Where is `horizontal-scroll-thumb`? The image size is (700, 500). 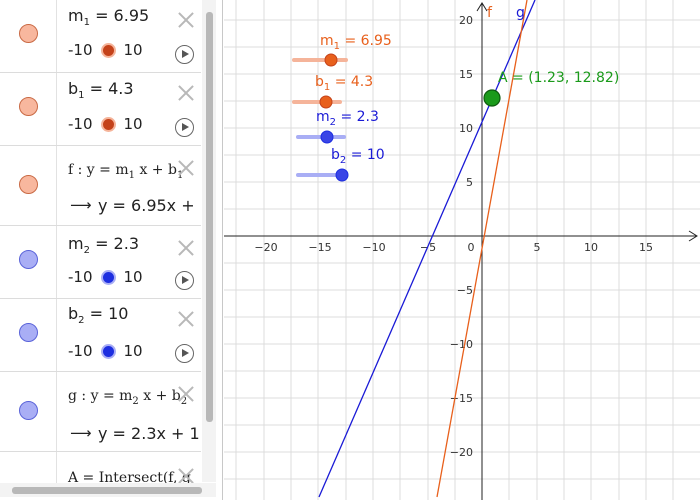
horizontal-scroll-thumb is located at coordinates (107, 490).